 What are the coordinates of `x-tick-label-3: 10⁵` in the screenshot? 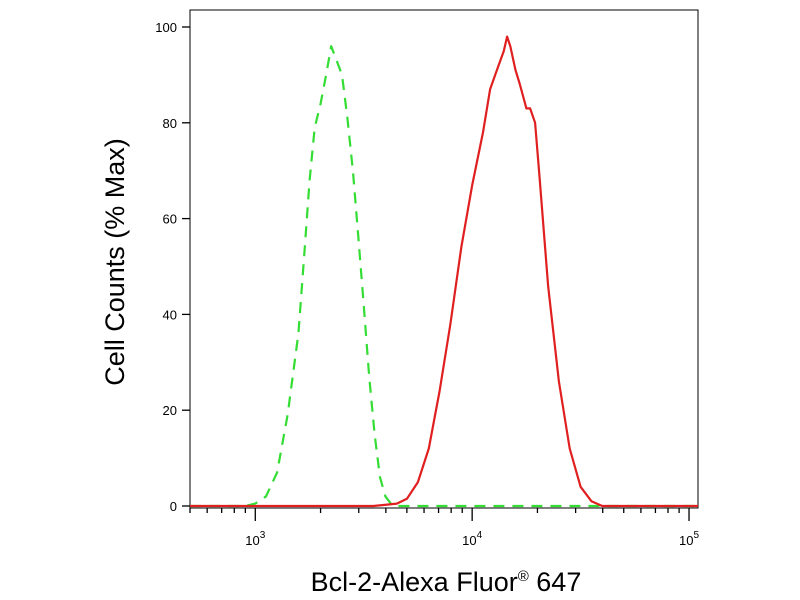 It's located at (689, 539).